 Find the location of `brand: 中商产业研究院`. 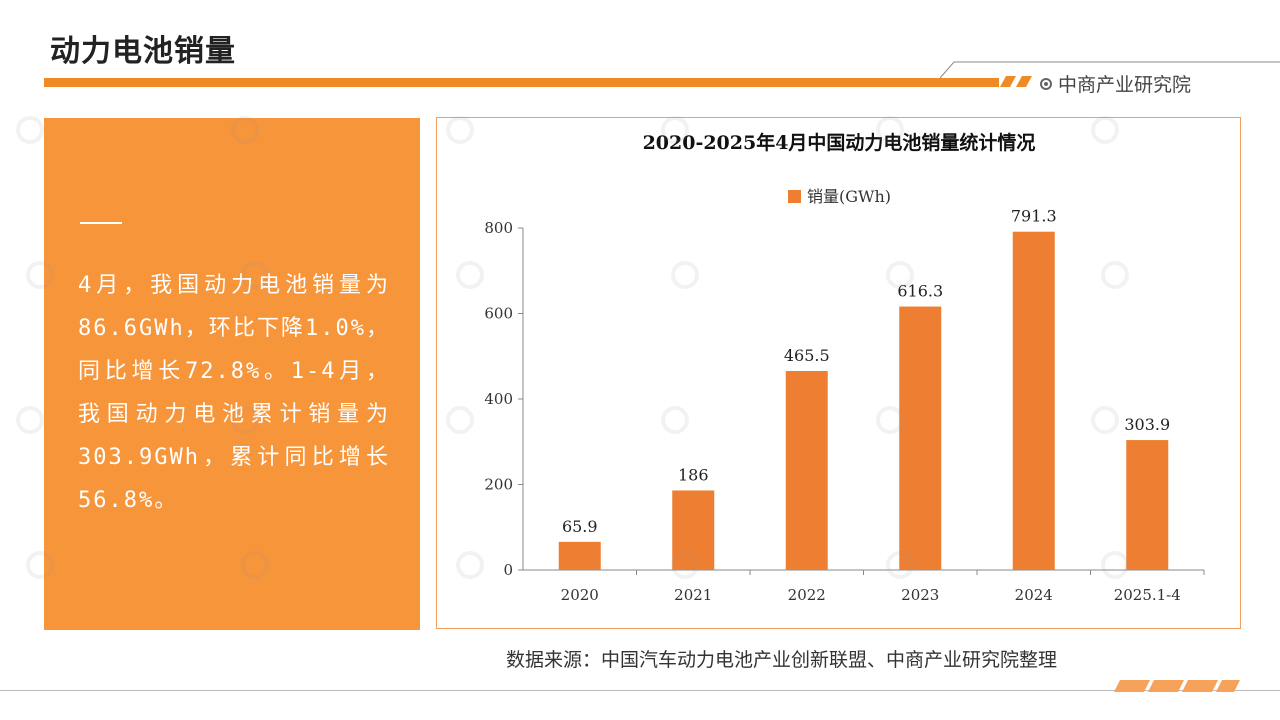

brand: 中商产业研究院 is located at coordinates (1115, 83).